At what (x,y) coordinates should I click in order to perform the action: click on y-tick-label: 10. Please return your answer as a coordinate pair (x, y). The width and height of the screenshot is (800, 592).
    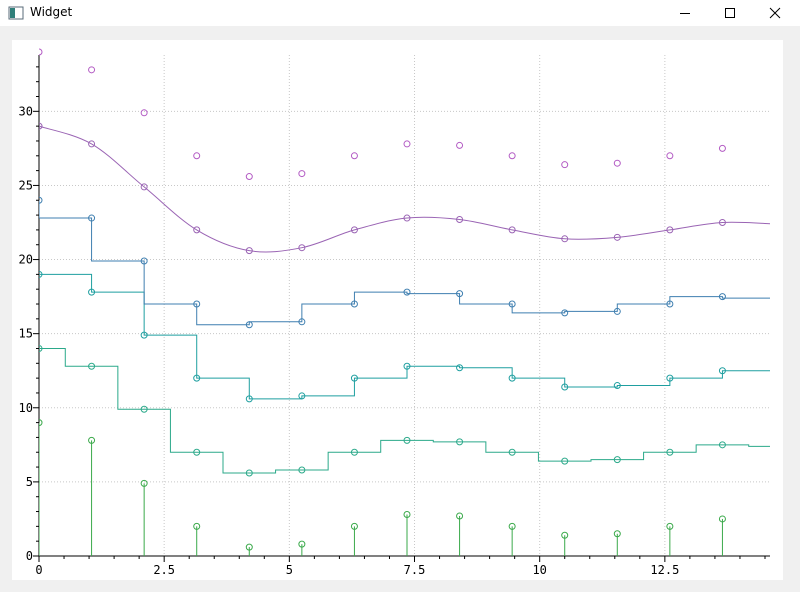
    Looking at the image, I should click on (26, 408).